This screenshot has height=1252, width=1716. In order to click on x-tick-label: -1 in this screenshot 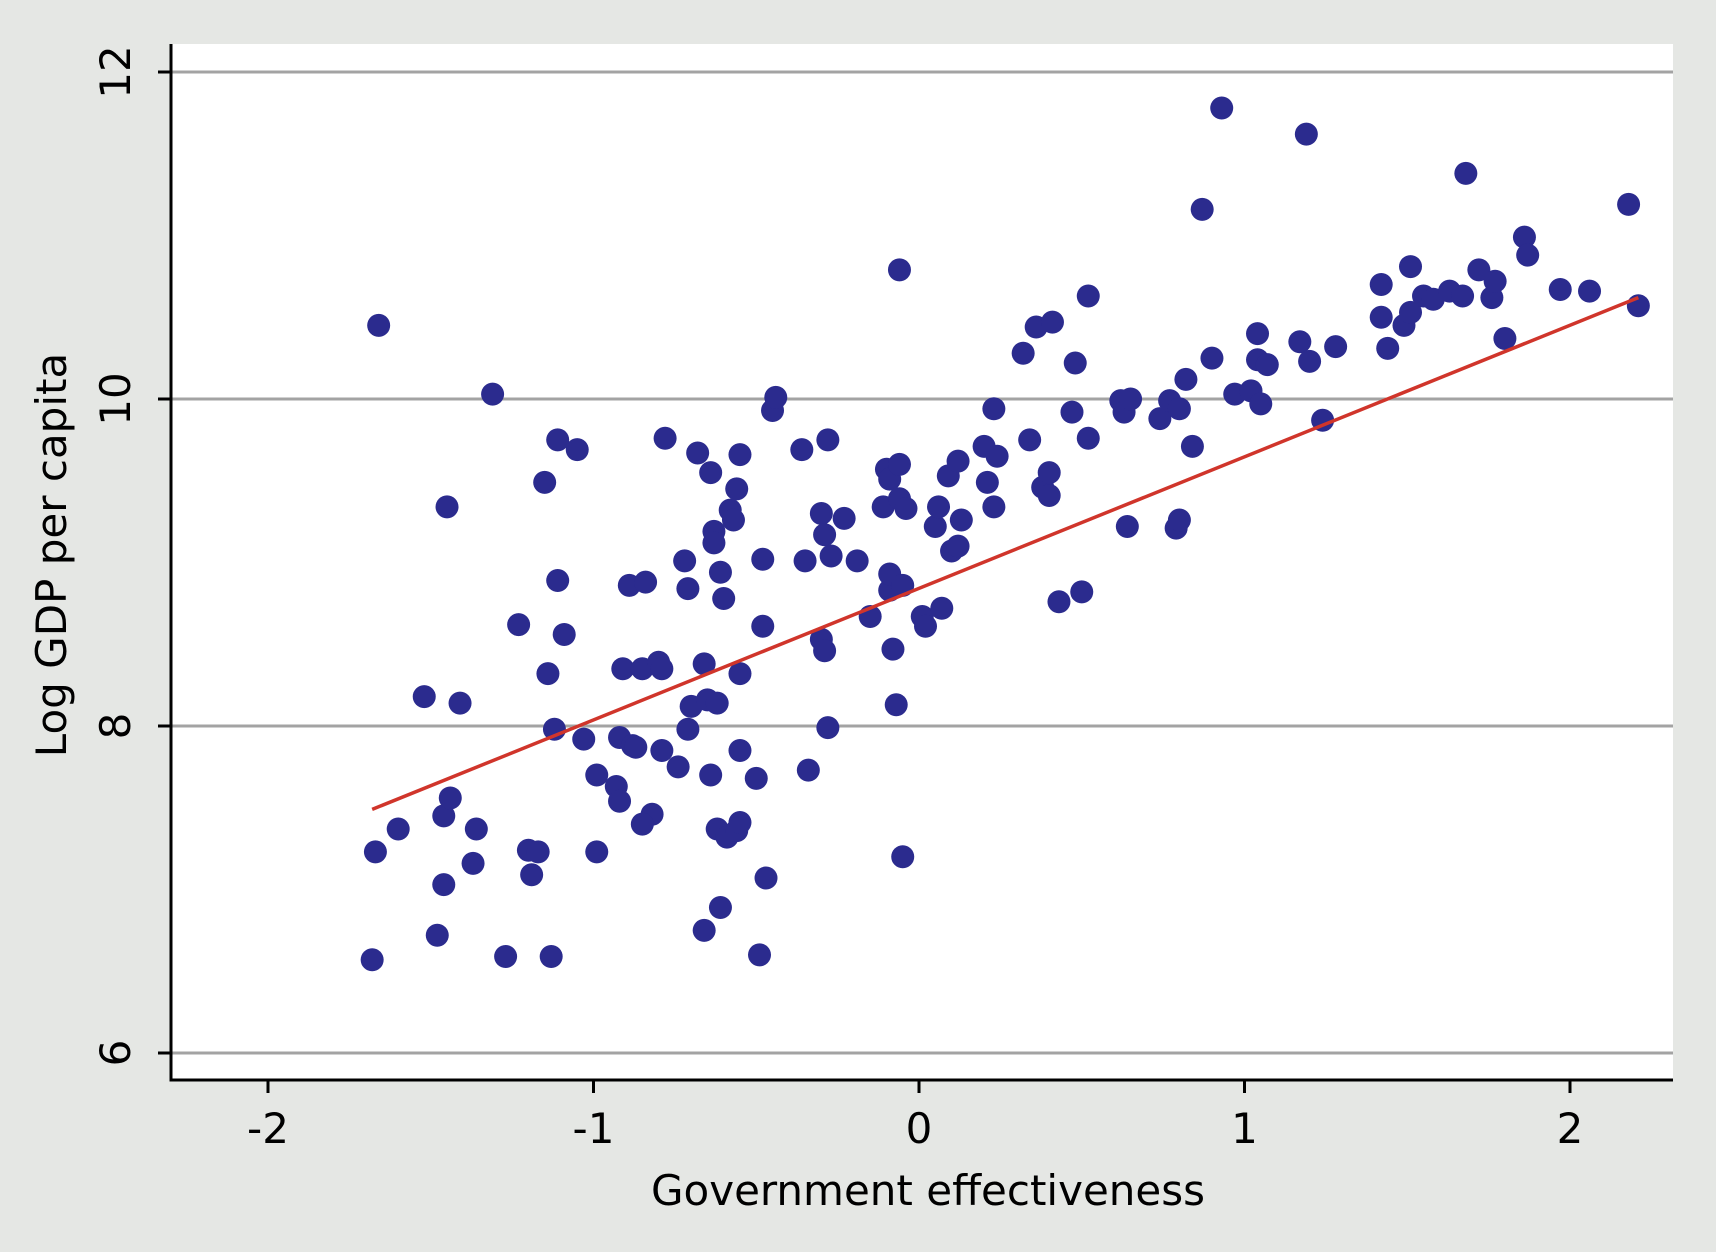, I will do `click(594, 1128)`.